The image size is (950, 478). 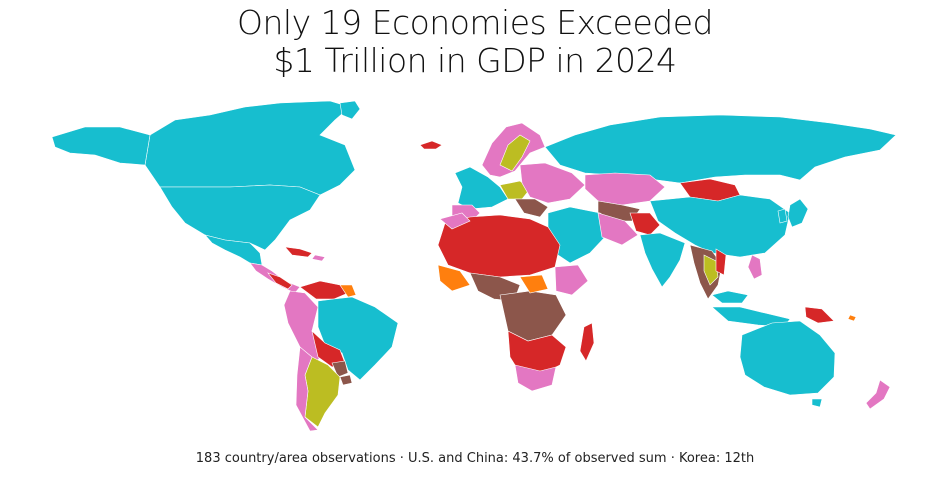 What do you see at coordinates (280, 281) in the screenshot?
I see `region-central-america-south` at bounding box center [280, 281].